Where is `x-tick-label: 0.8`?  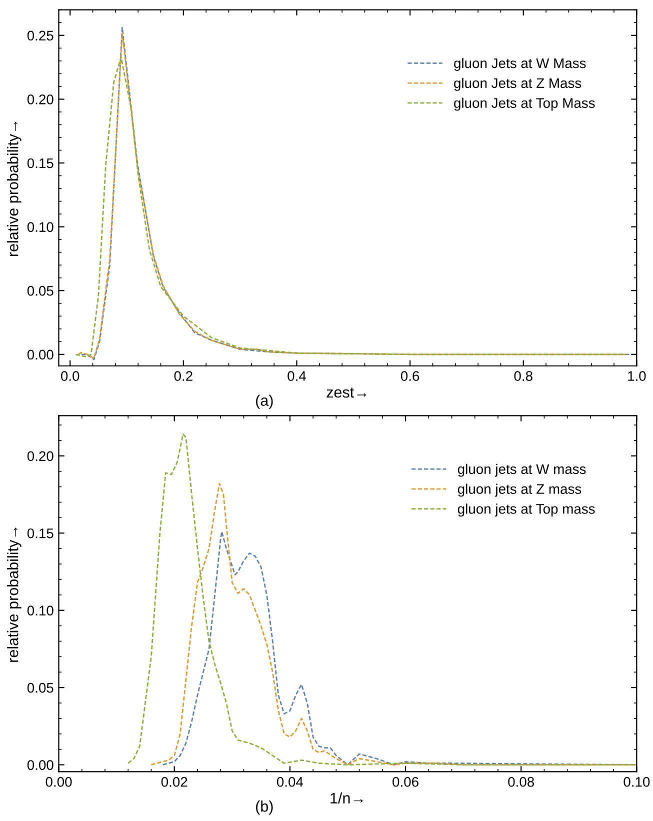 x-tick-label: 0.8 is located at coordinates (523, 376).